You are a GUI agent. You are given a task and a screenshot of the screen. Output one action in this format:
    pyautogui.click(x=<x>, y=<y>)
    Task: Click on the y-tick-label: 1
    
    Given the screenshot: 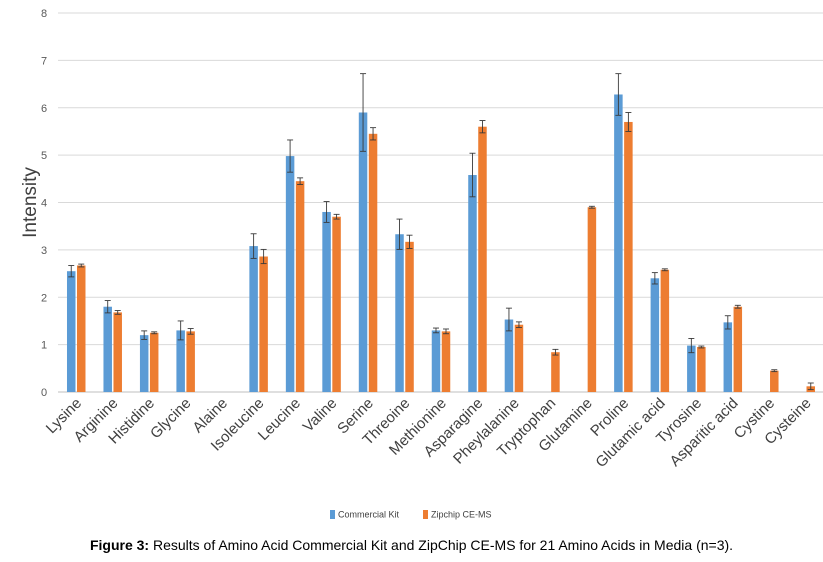 What is the action you would take?
    pyautogui.click(x=44, y=346)
    